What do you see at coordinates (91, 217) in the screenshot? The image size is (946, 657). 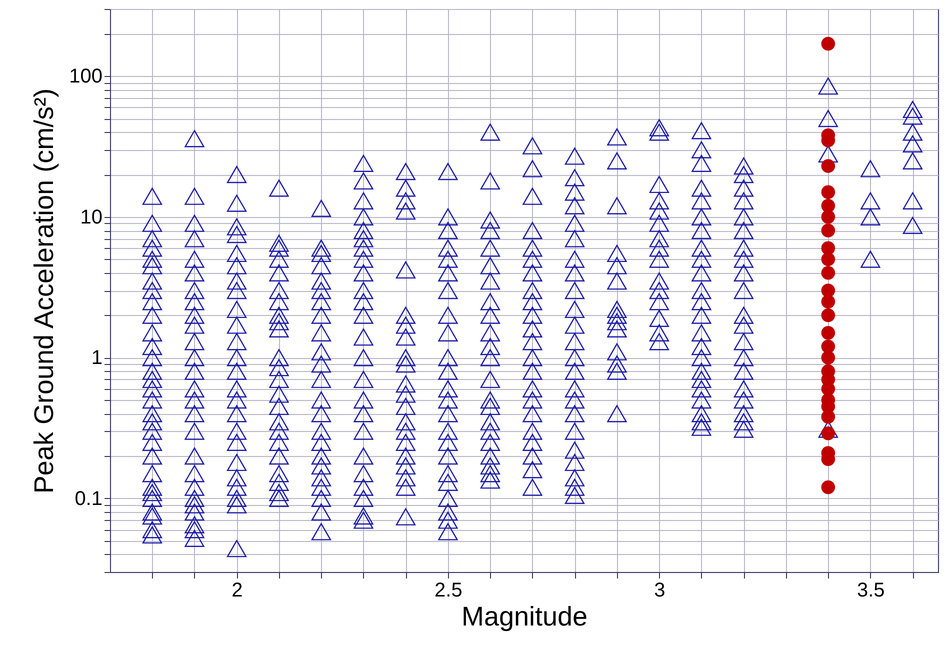 I see `y-tick-label: 10` at bounding box center [91, 217].